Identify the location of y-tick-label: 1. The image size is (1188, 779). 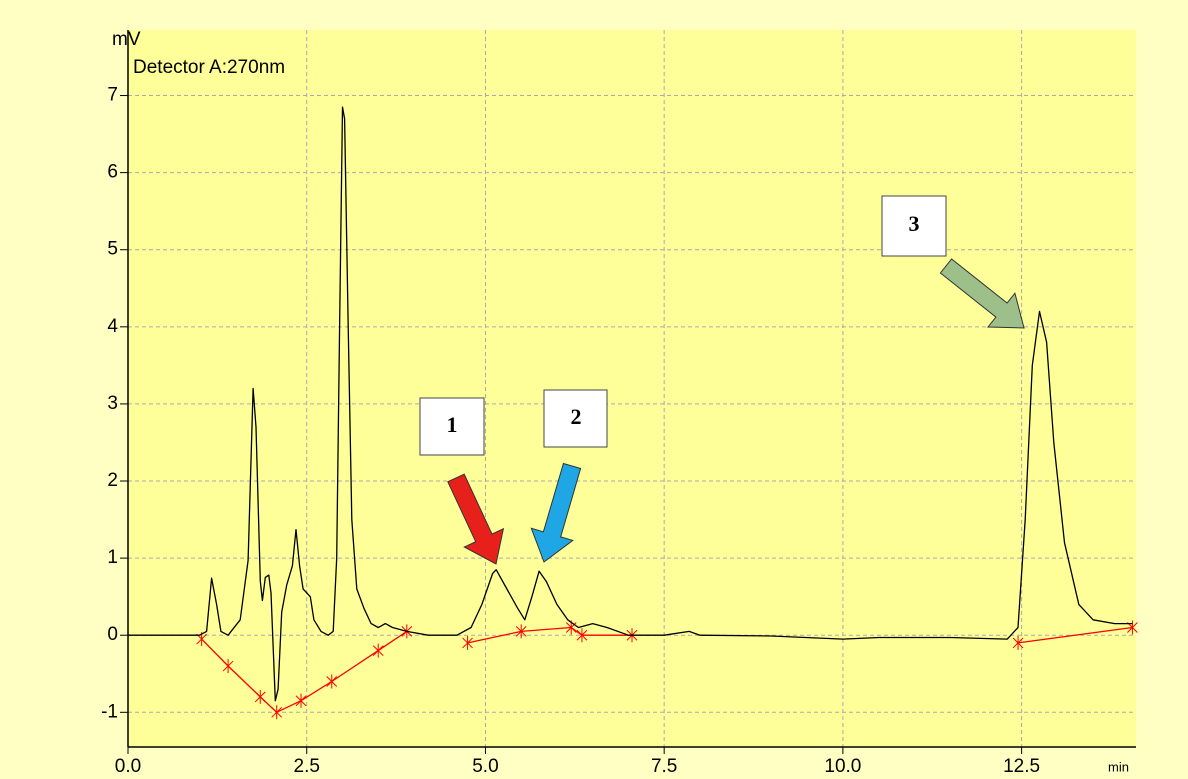
(112, 557).